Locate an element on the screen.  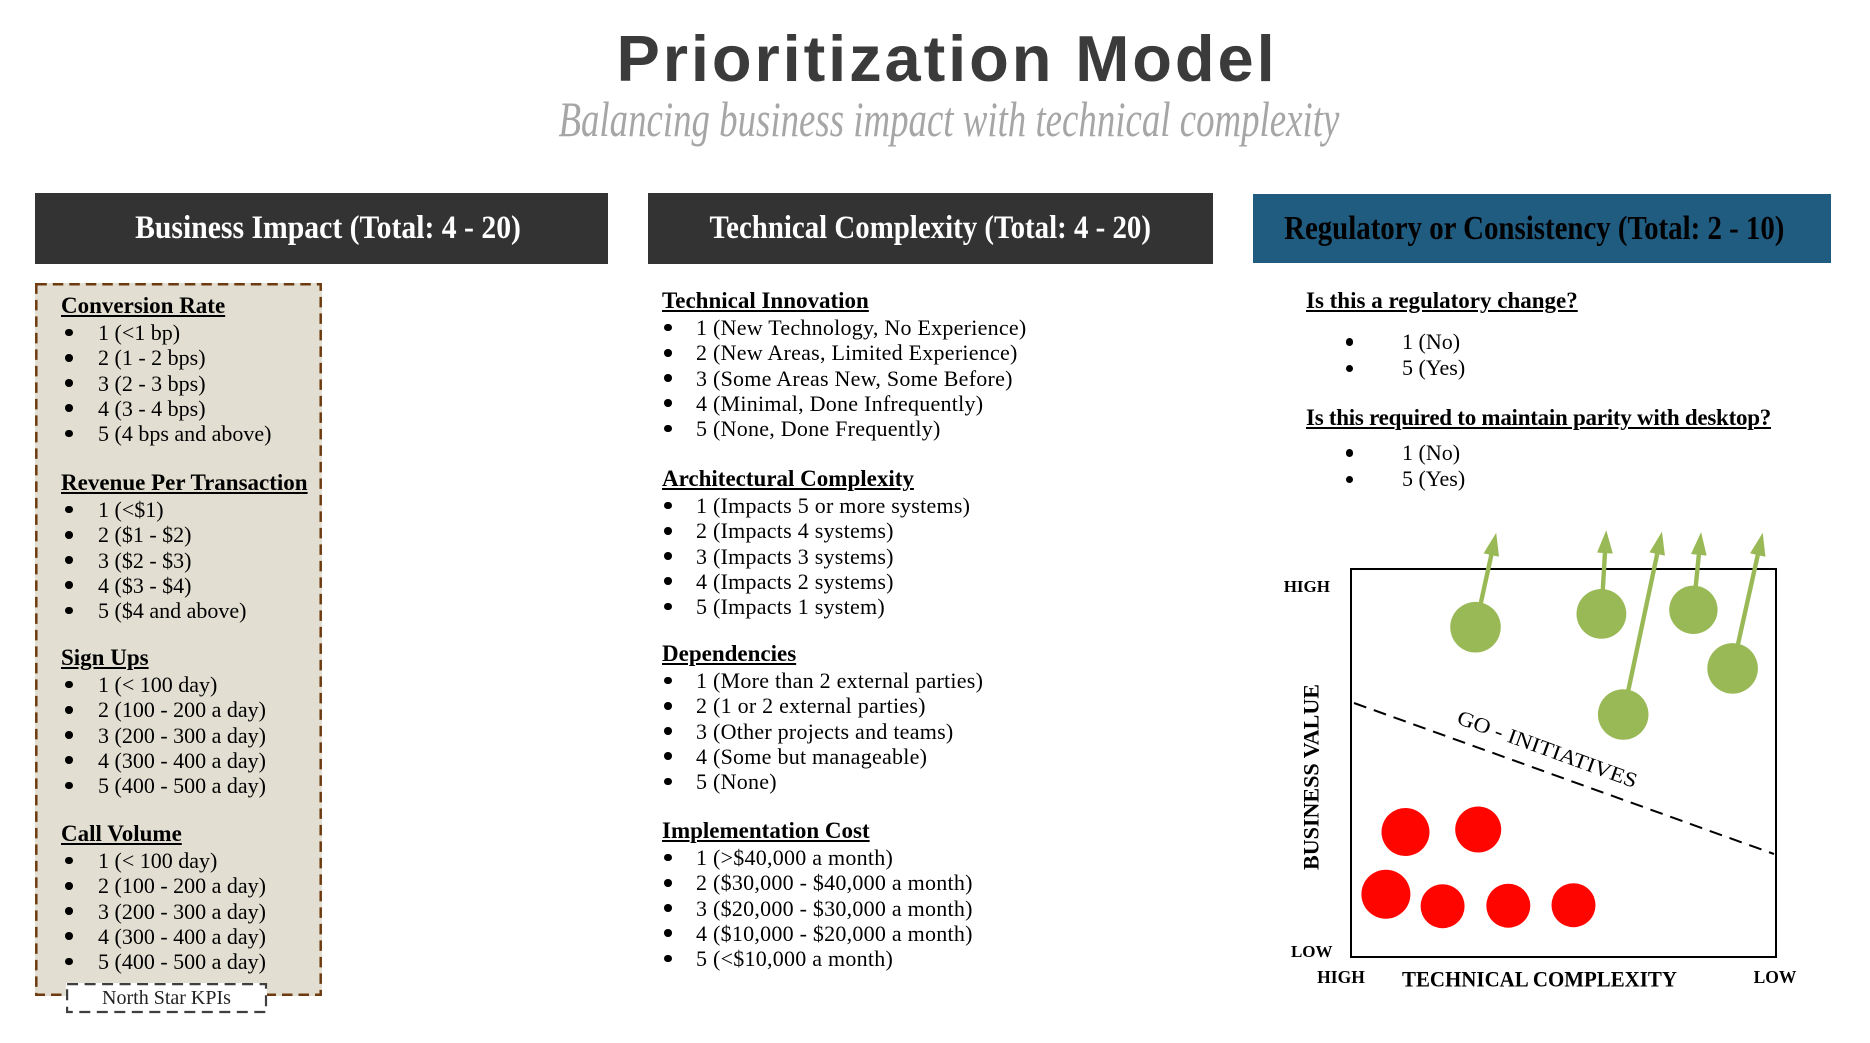
svg-text: BUSINESS VALUE is located at coordinates (1311, 777).